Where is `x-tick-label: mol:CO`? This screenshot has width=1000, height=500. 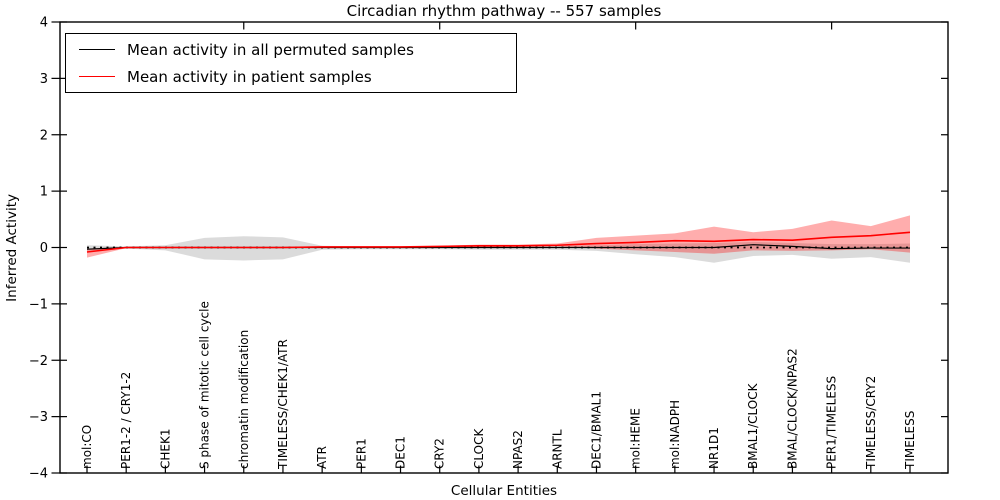 x-tick-label: mol:CO is located at coordinates (87, 447).